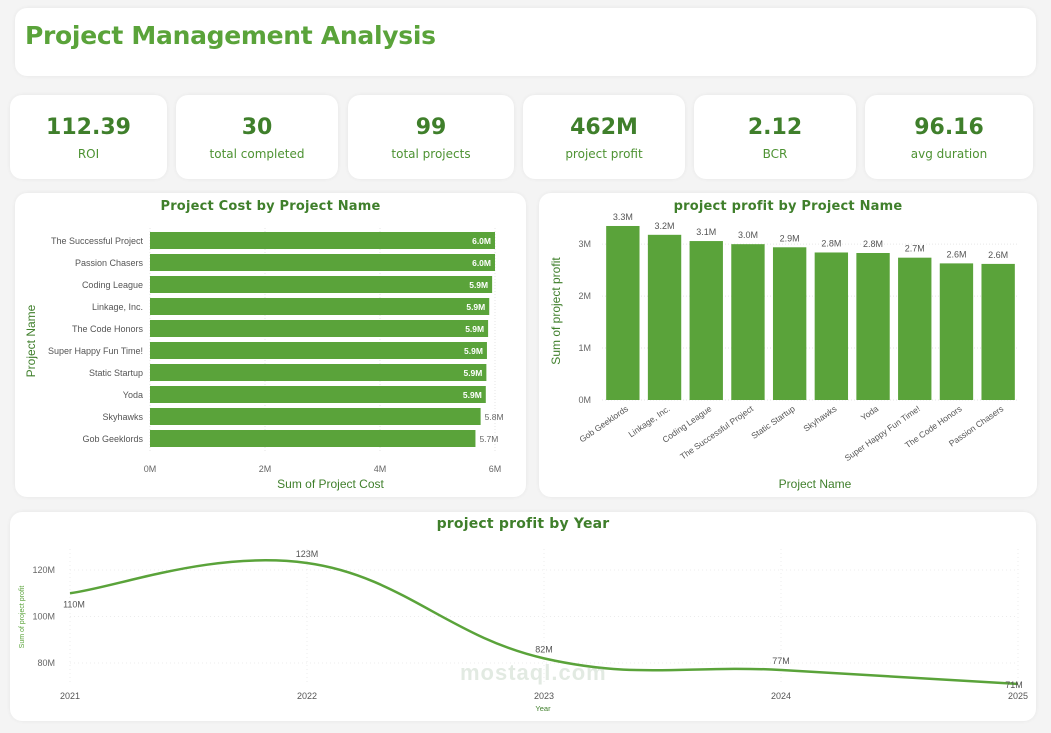  Describe the element at coordinates (265, 469) in the screenshot. I see `x-tick-label: 2M` at that location.